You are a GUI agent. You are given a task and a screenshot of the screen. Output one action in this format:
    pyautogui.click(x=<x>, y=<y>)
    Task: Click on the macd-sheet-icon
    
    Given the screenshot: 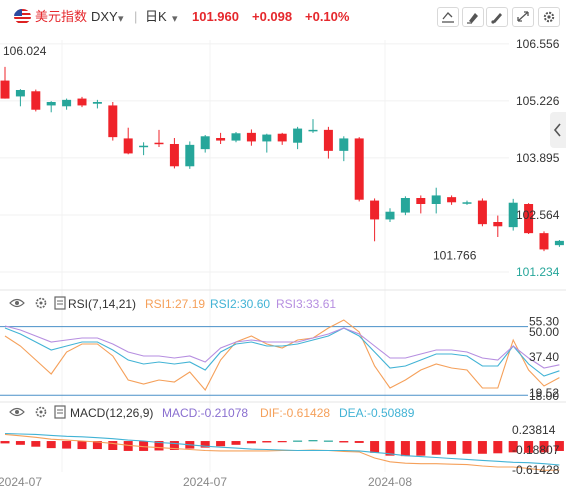 What is the action you would take?
    pyautogui.click(x=60, y=412)
    